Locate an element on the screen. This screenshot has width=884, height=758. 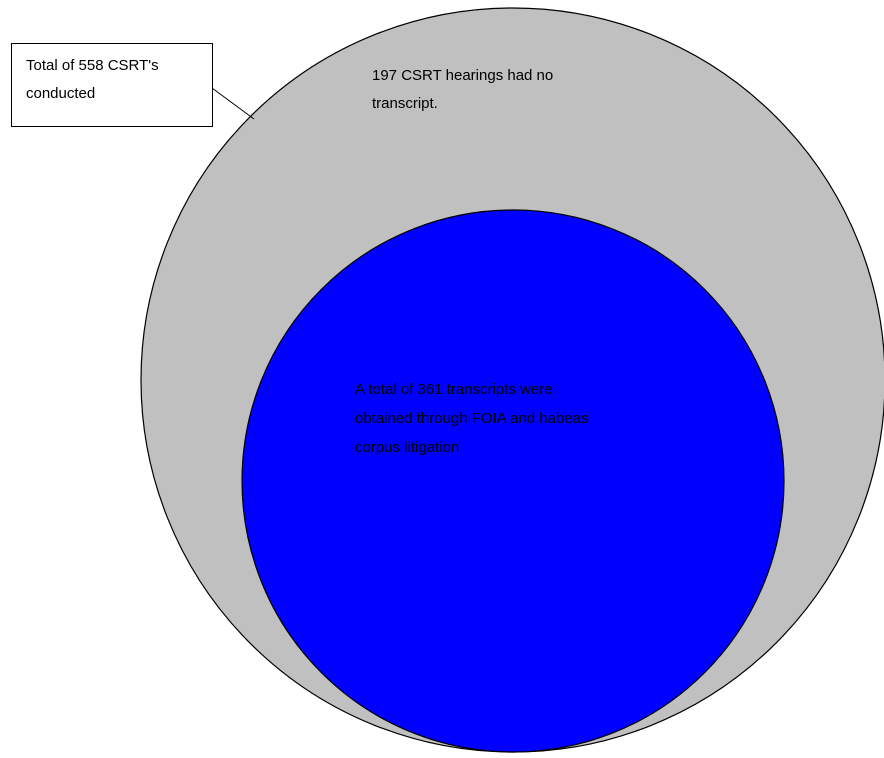
inner-circle-label-line: A total of 361 transcripts were is located at coordinates (454, 389).